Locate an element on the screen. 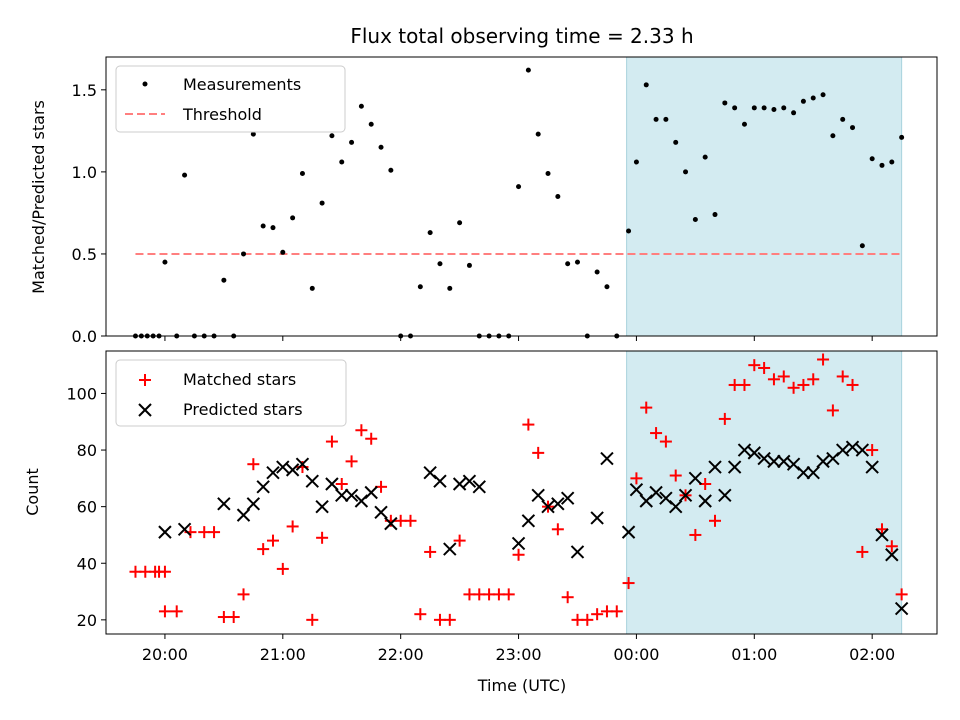 The width and height of the screenshot is (960, 720). top-y-axis-label: Matched/Predicted stars is located at coordinates (38, 197).